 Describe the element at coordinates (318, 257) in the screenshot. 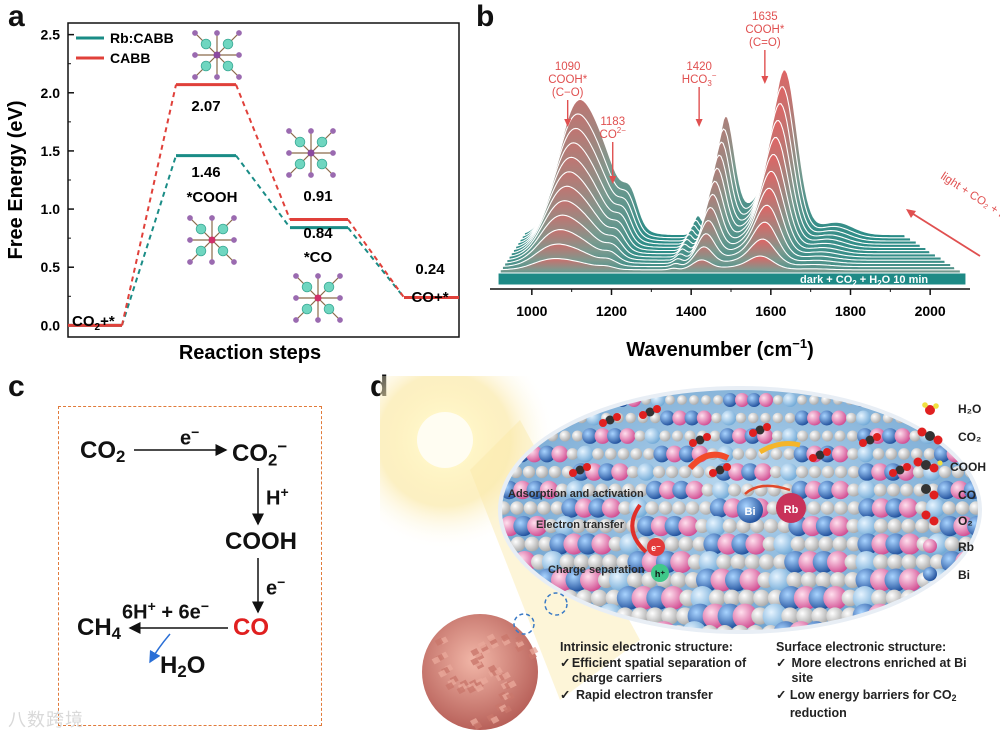

I see `step-label-co: *CO` at that location.